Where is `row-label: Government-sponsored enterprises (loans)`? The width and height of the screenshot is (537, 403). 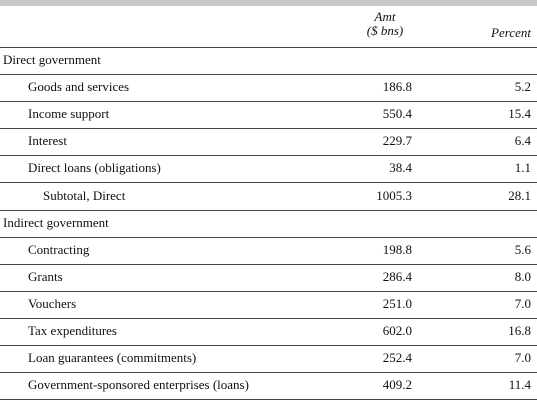
row-label: Government-sponsored enterprises (loans) is located at coordinates (138, 385).